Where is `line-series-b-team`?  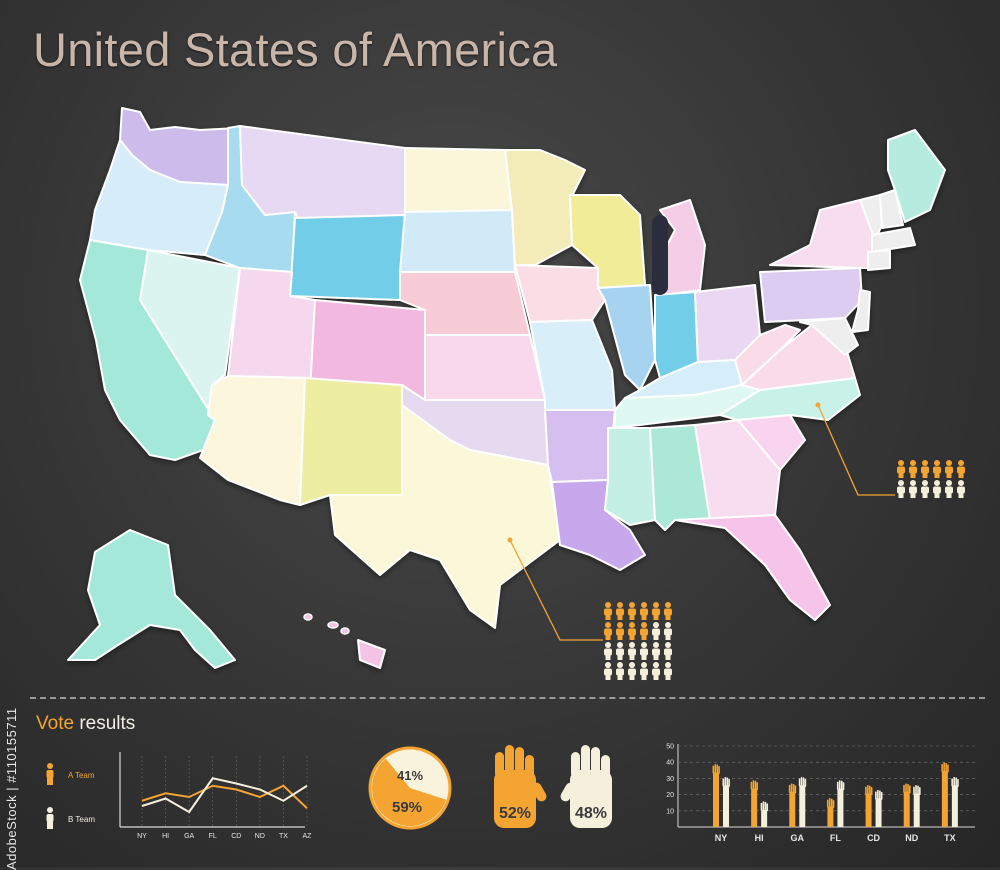 line-series-b-team is located at coordinates (224, 795).